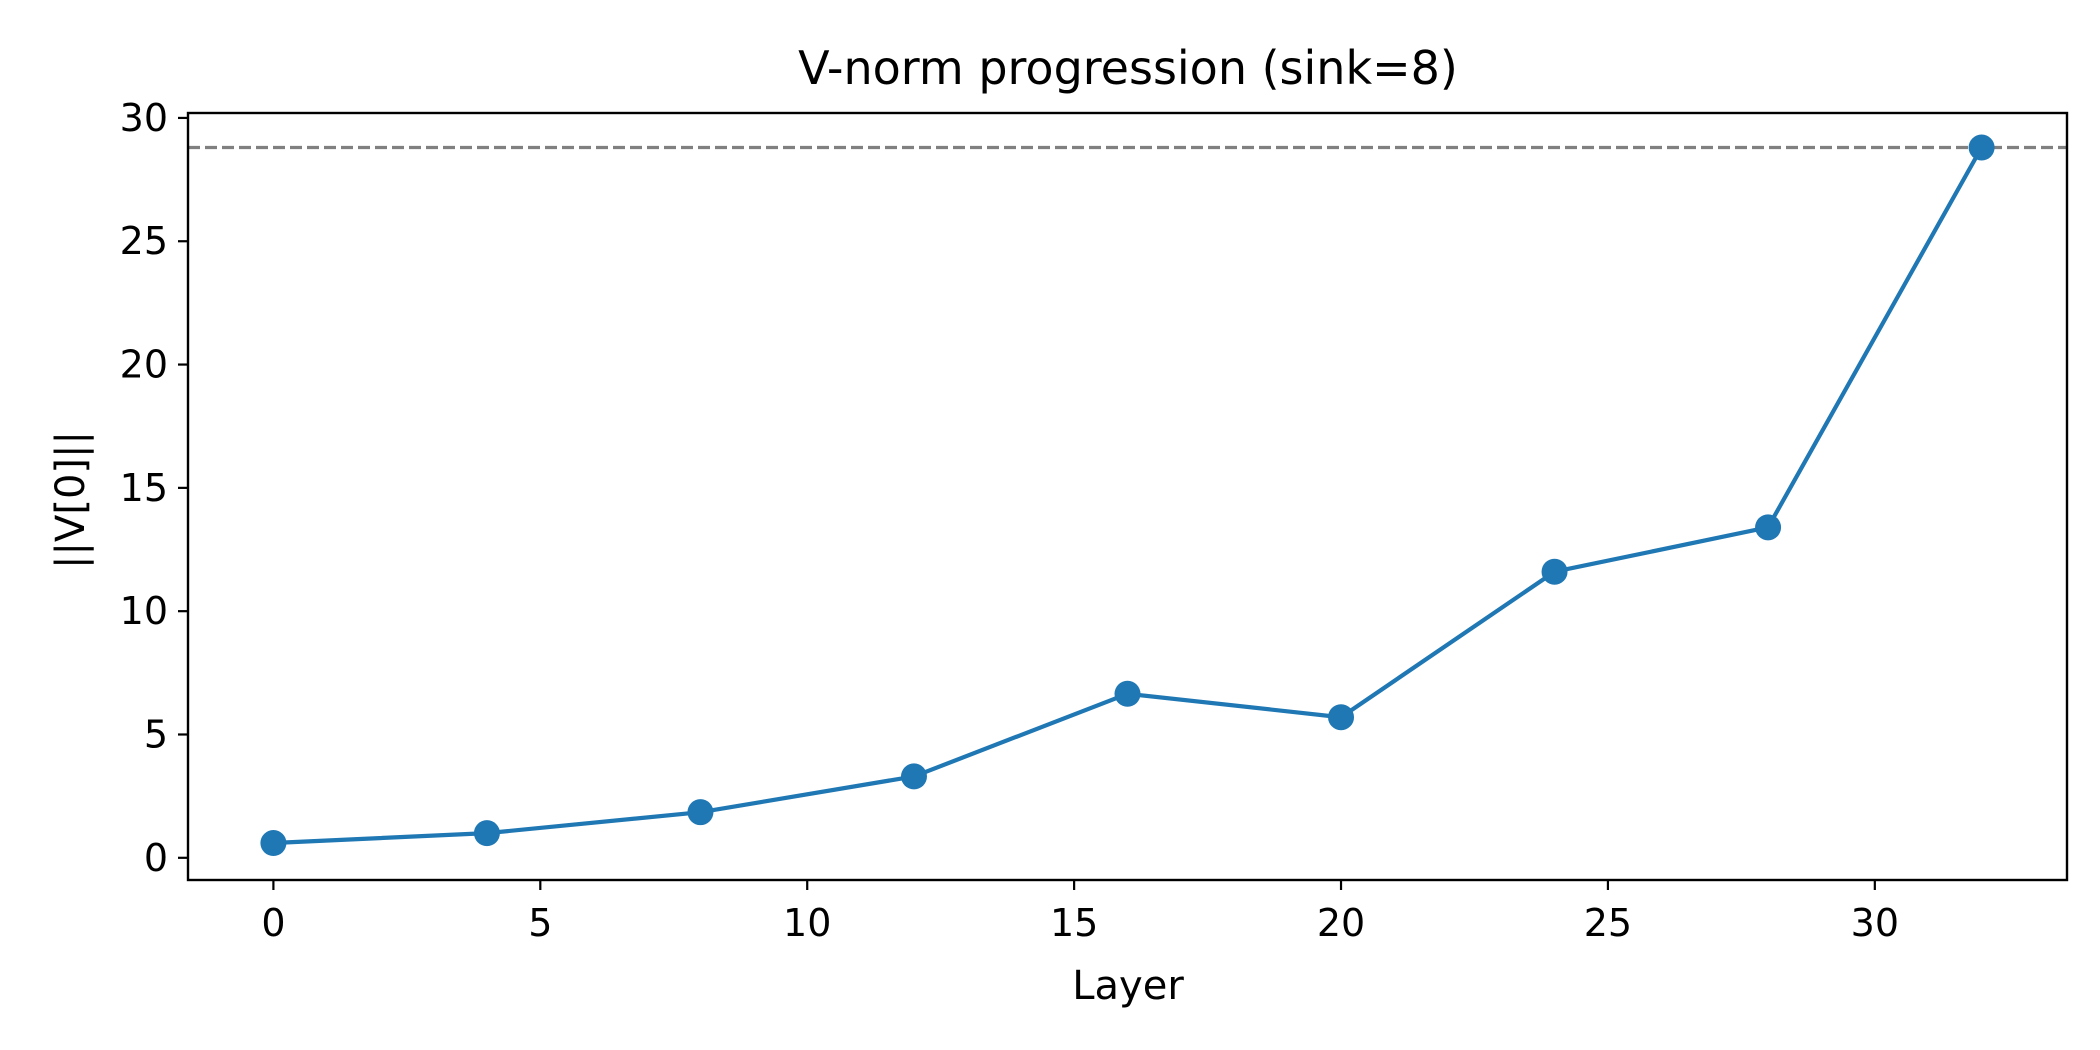 The image size is (2100, 1050). What do you see at coordinates (144, 488) in the screenshot?
I see `y-tick-label: 15` at bounding box center [144, 488].